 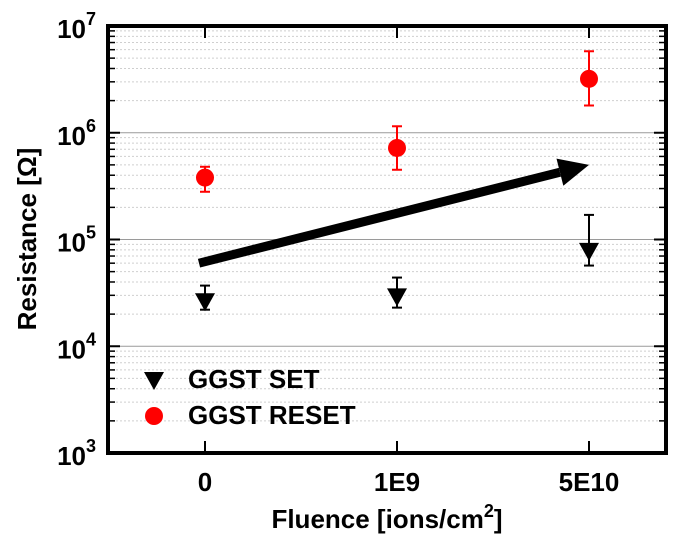 I want to click on y-tick-label: 10⁷, so click(x=76, y=26).